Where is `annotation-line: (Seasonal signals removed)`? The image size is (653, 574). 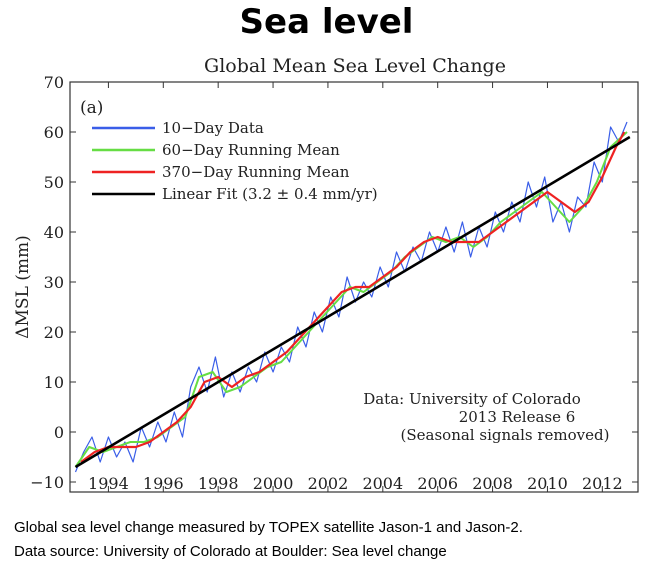
annotation-line: (Seasonal signals removed) is located at coordinates (505, 435).